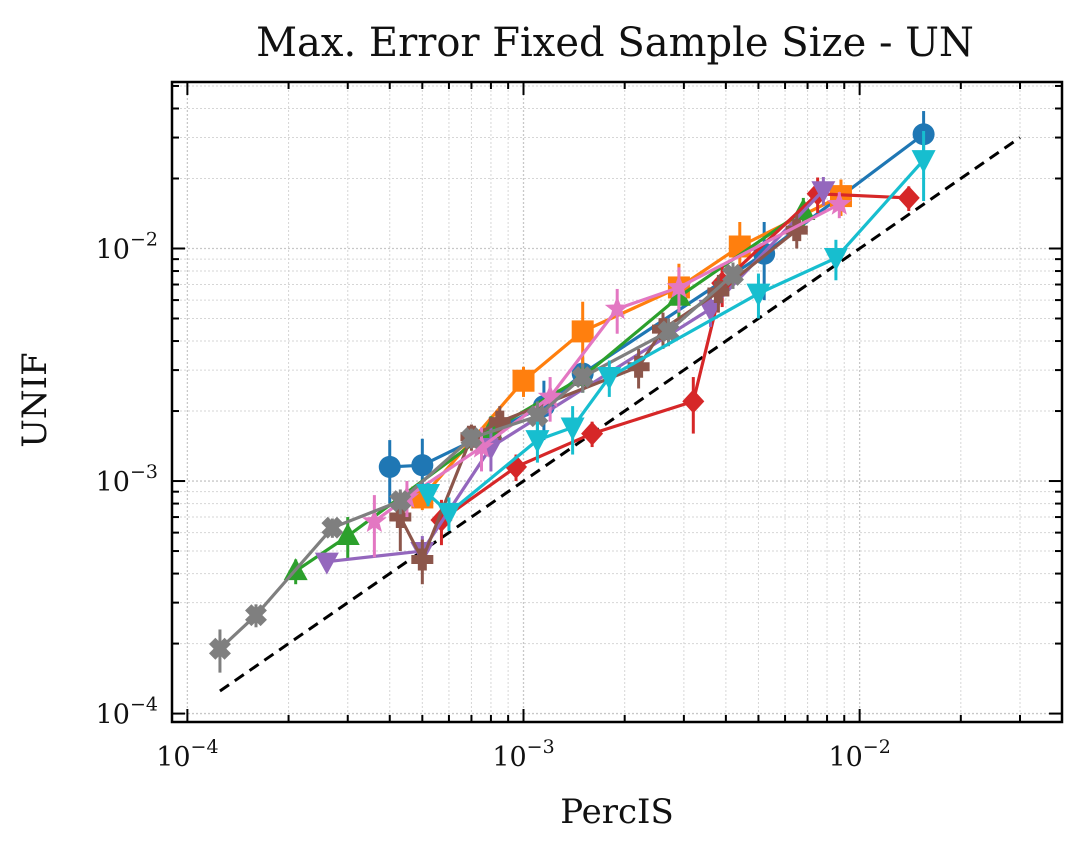  What do you see at coordinates (187, 754) in the screenshot?
I see `x-tick-label: 10⁻⁴` at bounding box center [187, 754].